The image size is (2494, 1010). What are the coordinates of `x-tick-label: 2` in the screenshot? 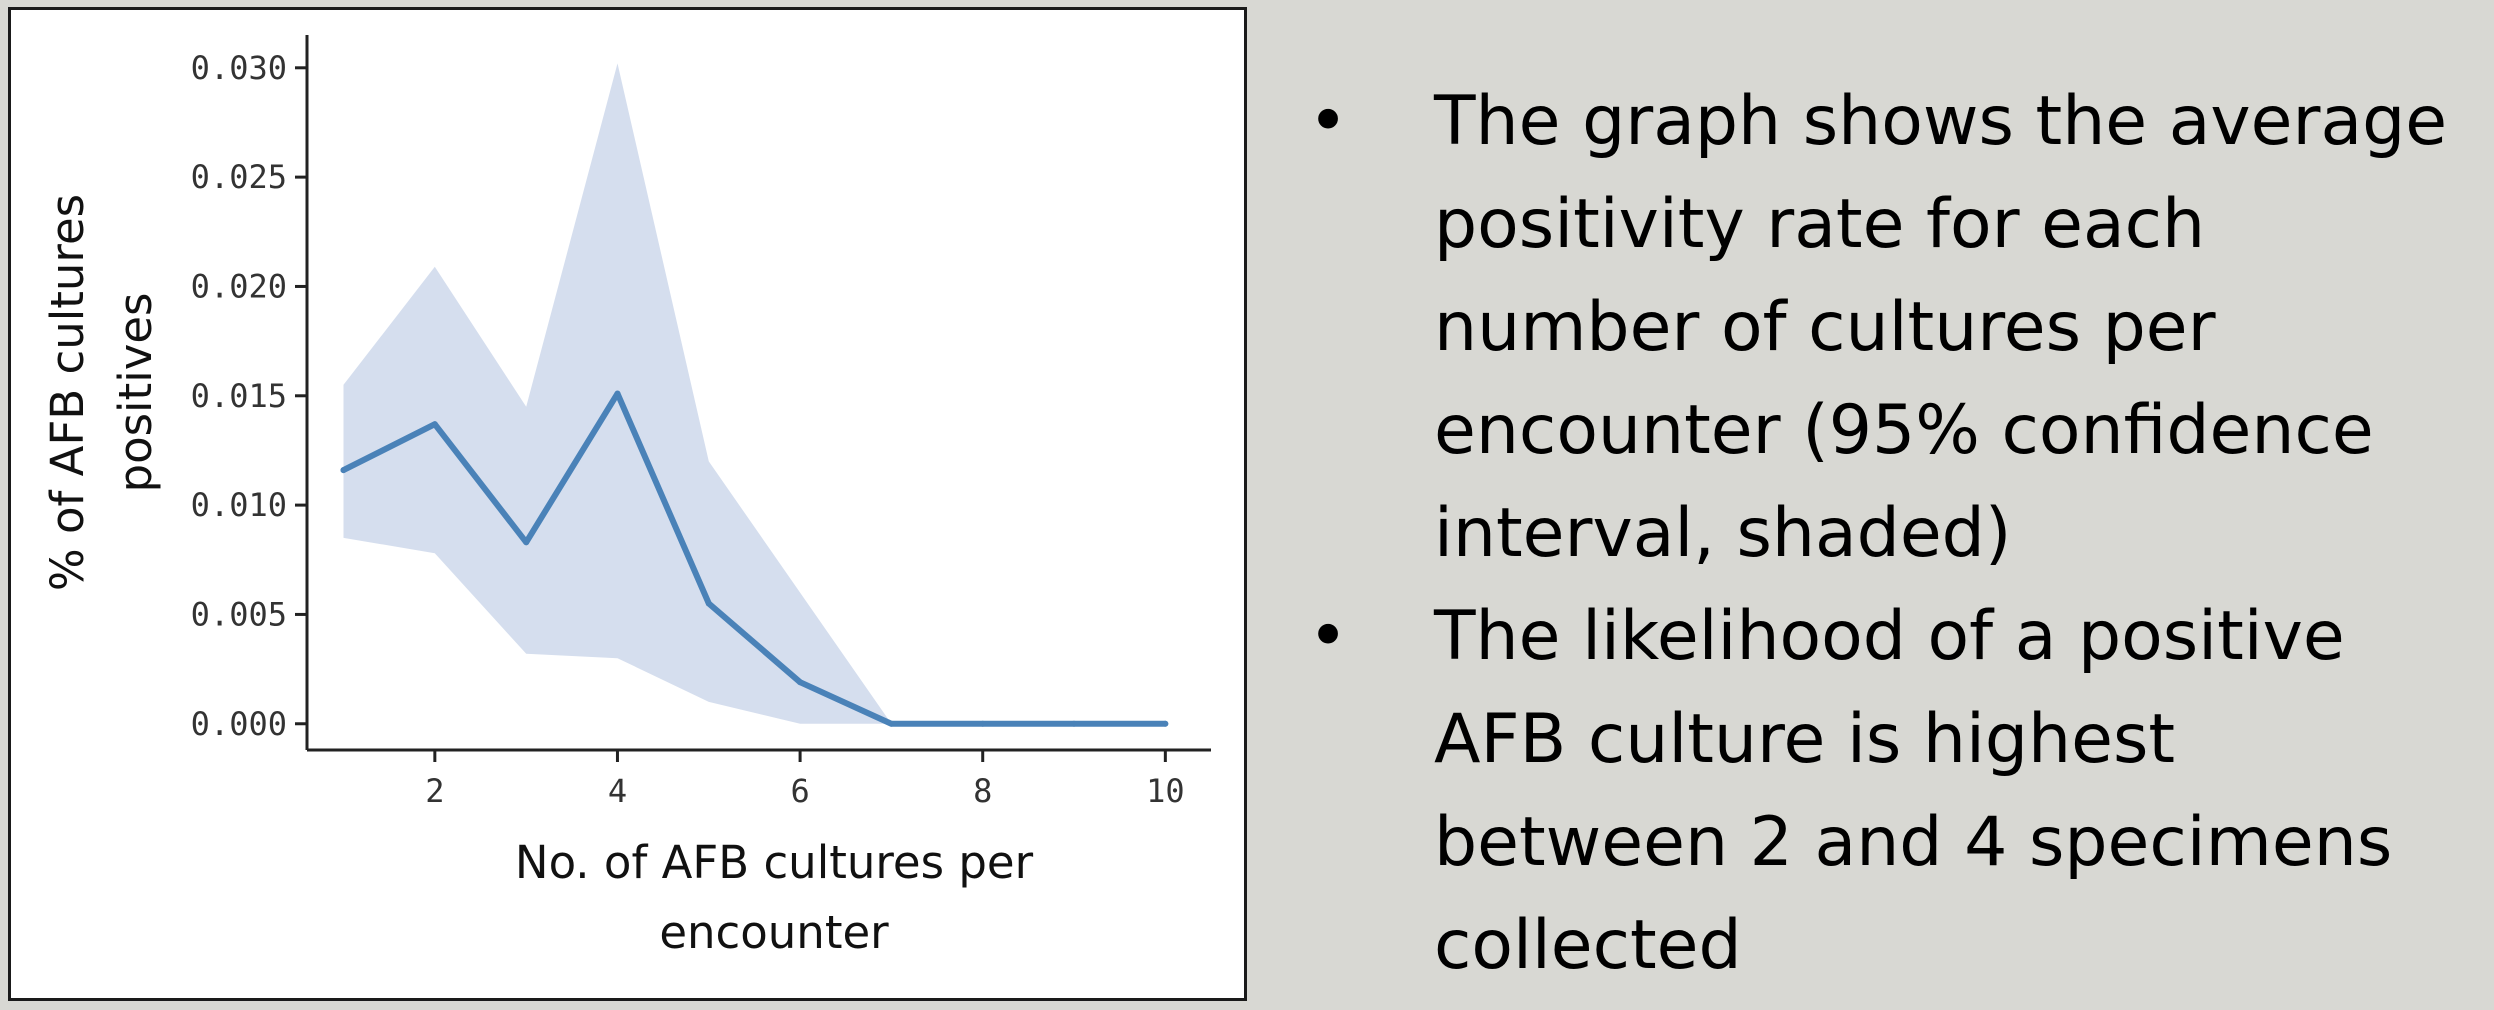 It's located at (434, 791).